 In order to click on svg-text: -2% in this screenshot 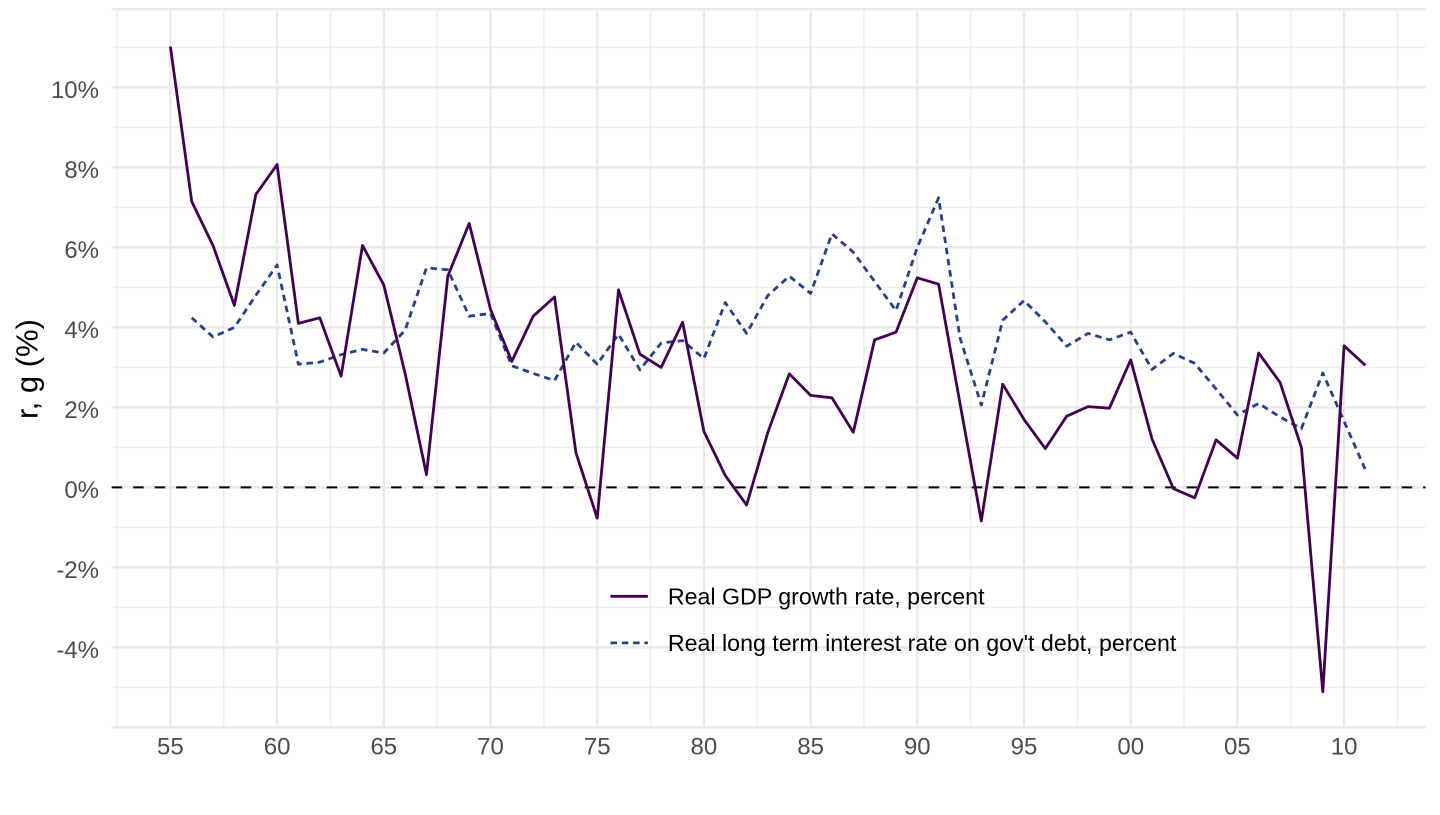, I will do `click(77, 570)`.